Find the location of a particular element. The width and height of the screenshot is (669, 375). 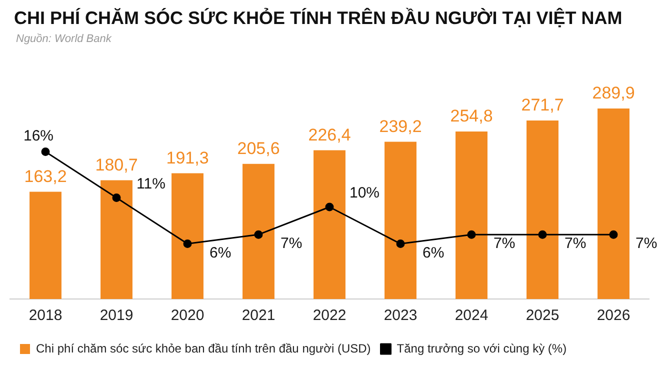

x-tick-label: 2024 is located at coordinates (471, 315).